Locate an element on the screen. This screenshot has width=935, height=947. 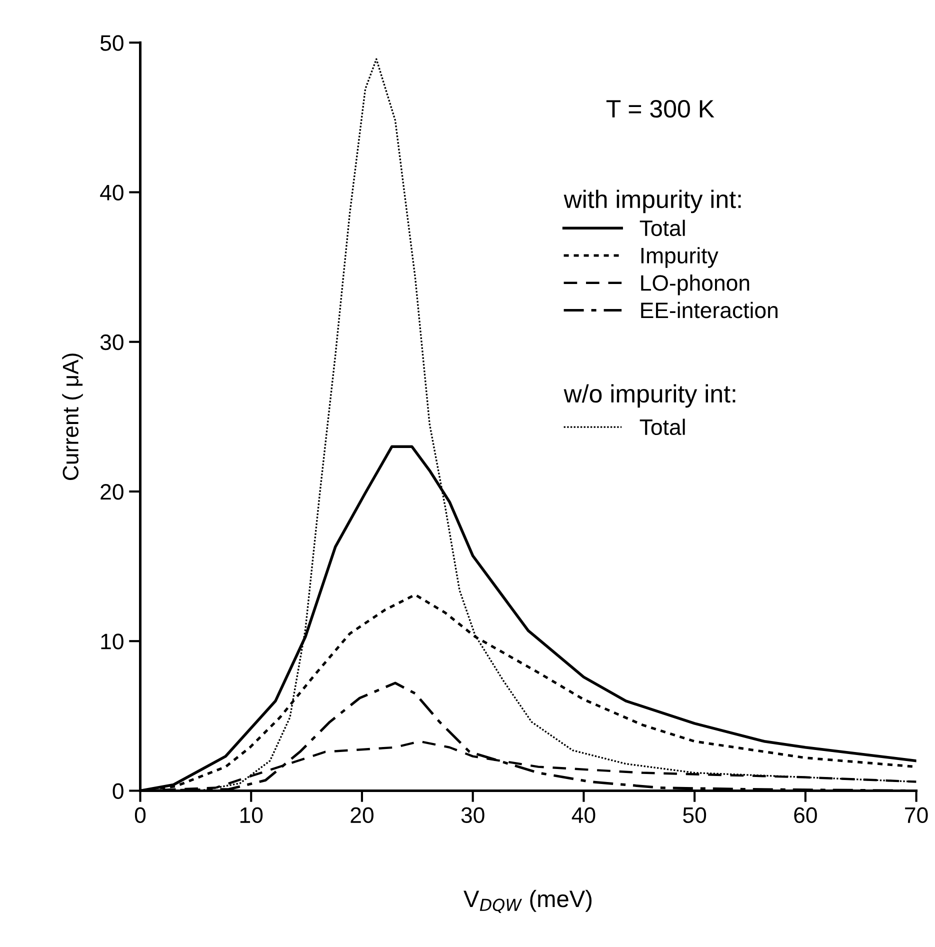
x-tick-label: 10 is located at coordinates (251, 815).